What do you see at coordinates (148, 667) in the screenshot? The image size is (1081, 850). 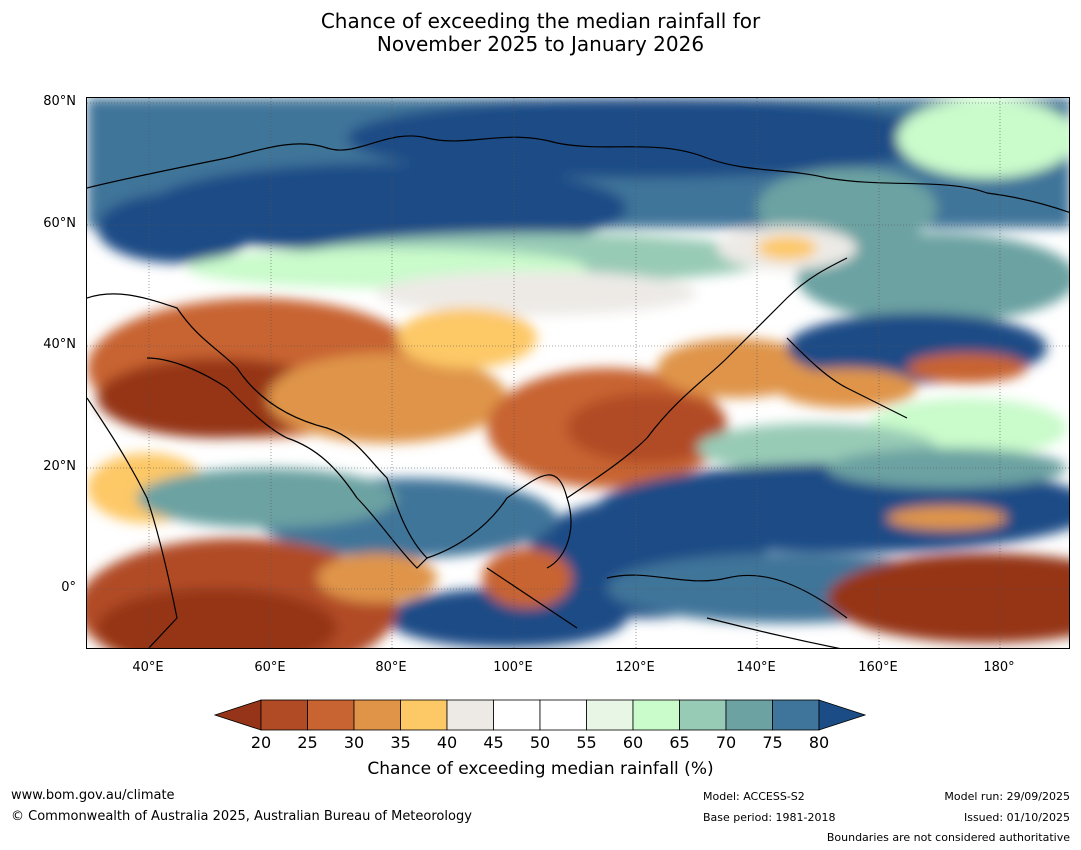 I see `lon-label-40e: 40°E` at bounding box center [148, 667].